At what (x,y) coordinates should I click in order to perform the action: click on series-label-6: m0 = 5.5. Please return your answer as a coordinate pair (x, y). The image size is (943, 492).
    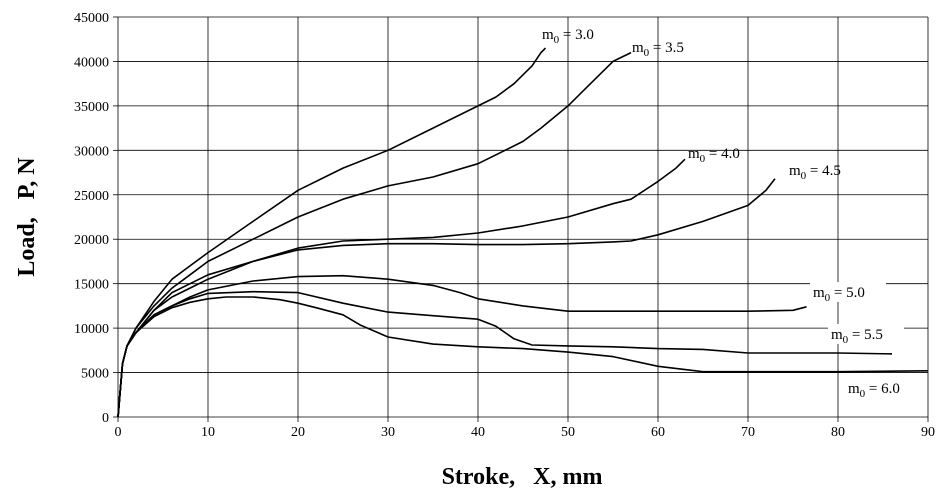
    Looking at the image, I should click on (857, 336).